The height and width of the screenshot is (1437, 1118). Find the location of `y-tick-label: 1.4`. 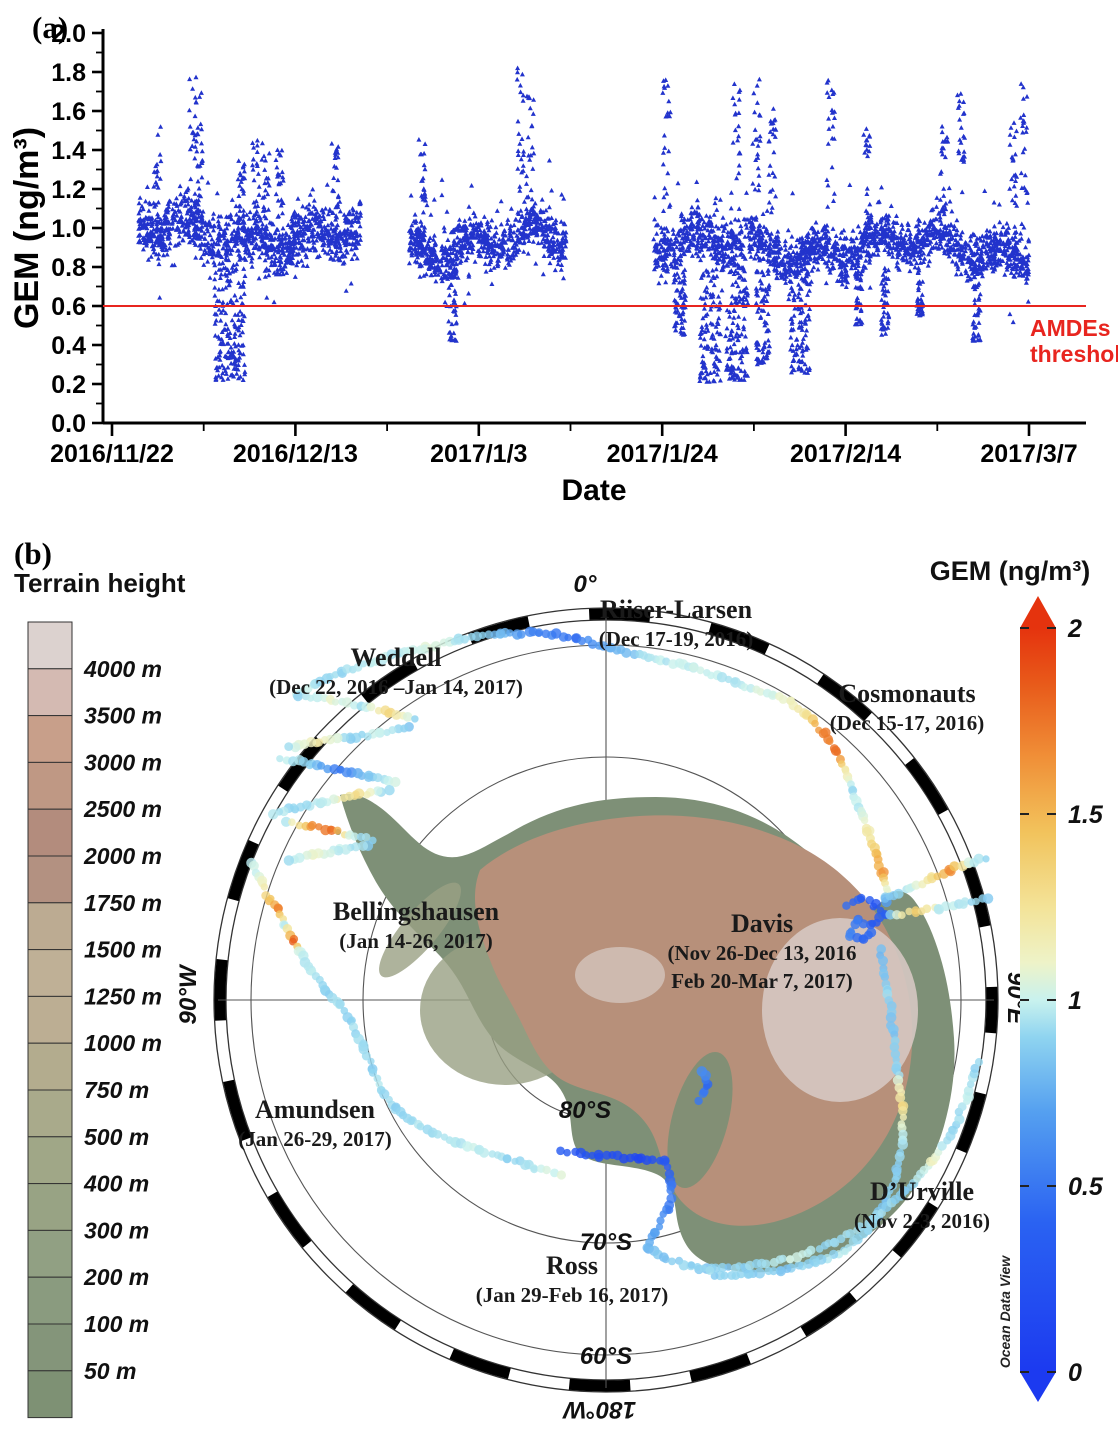

y-tick-label: 1.4 is located at coordinates (68, 151).